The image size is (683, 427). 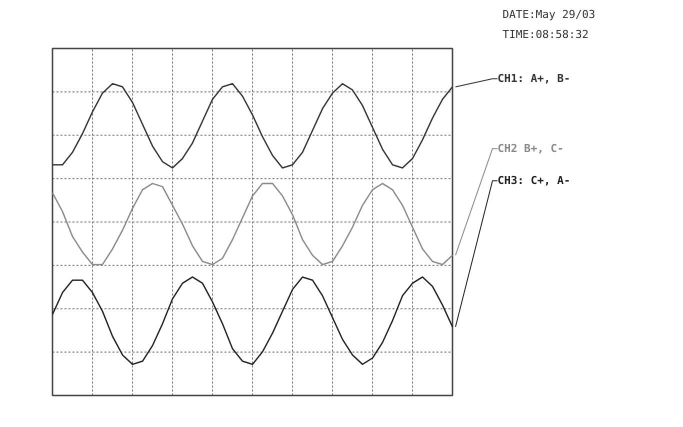 I want to click on text: TIME:08:58:32, so click(x=545, y=34).